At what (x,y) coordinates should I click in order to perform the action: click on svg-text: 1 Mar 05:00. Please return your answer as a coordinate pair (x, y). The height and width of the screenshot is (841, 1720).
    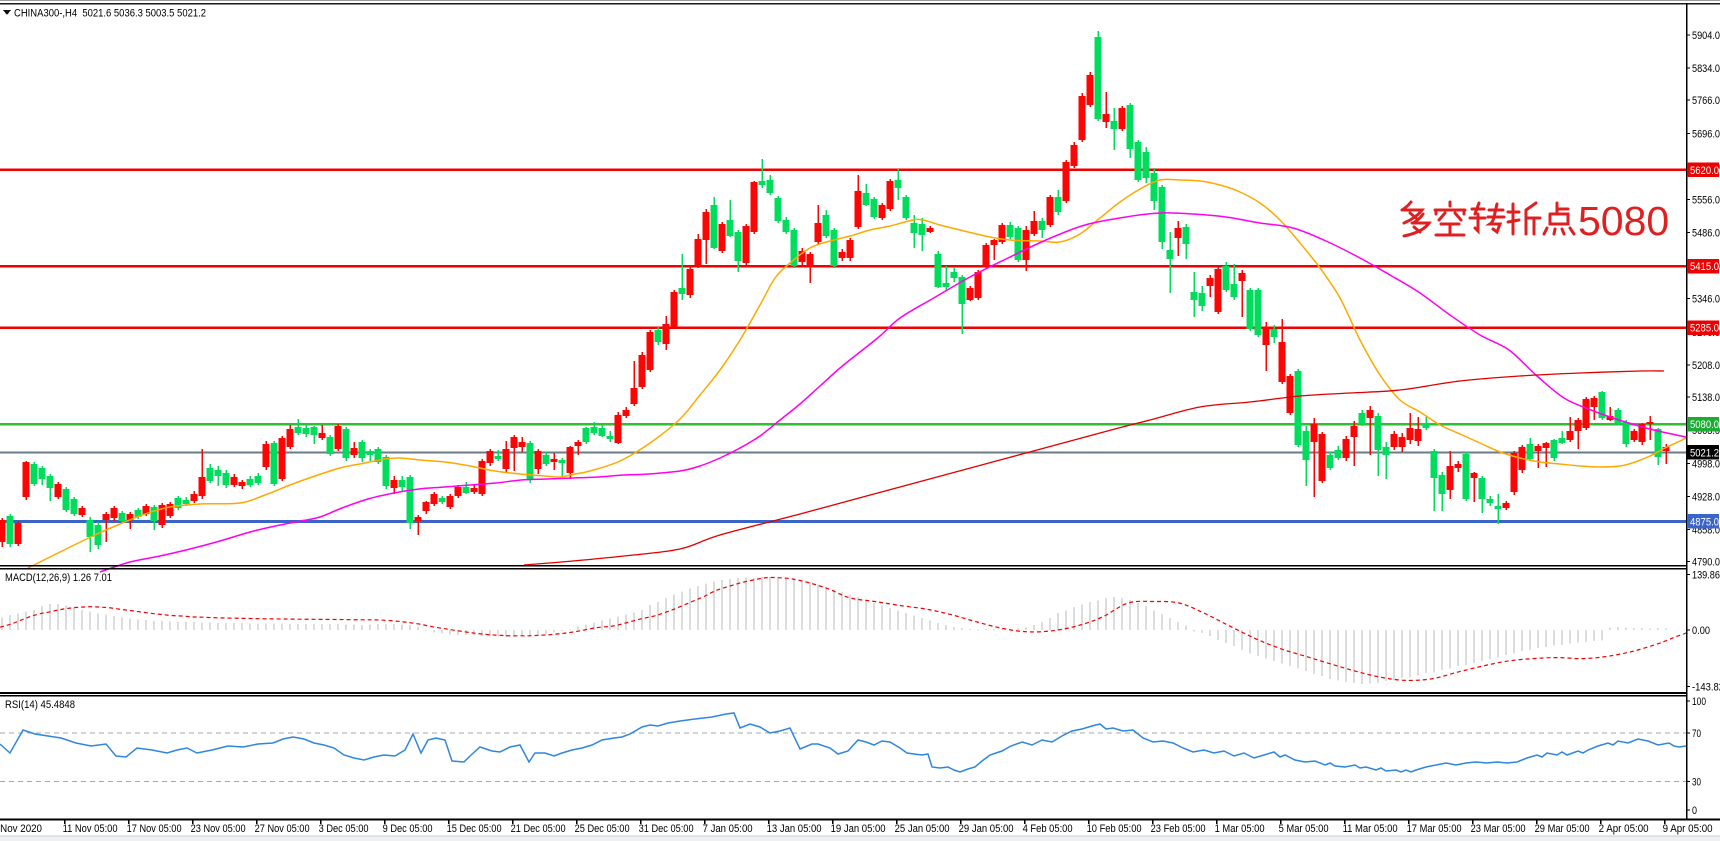
    Looking at the image, I should click on (1240, 829).